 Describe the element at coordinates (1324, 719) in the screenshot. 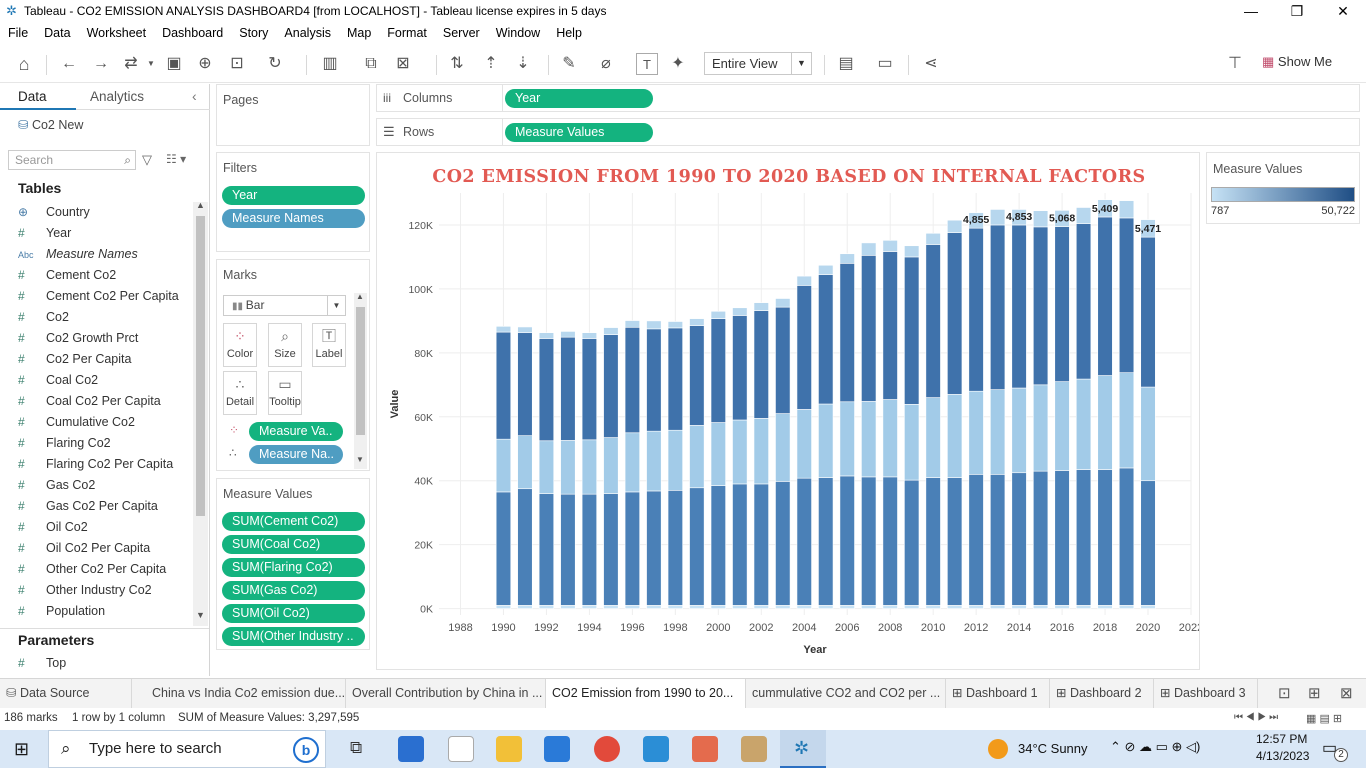

I see `view-mode-icon: ▦ ▤ ⊞` at that location.